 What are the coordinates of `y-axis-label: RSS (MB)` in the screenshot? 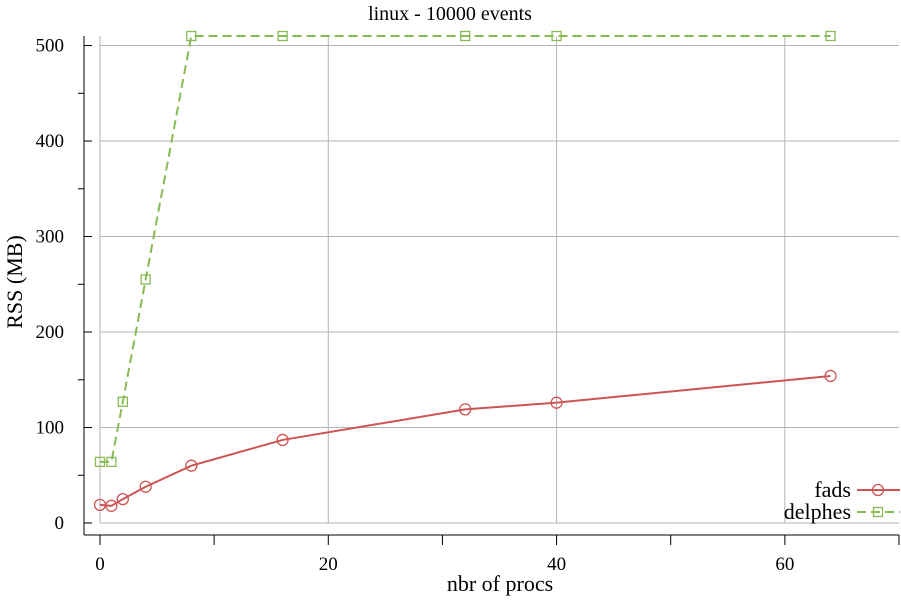 It's located at (14, 282).